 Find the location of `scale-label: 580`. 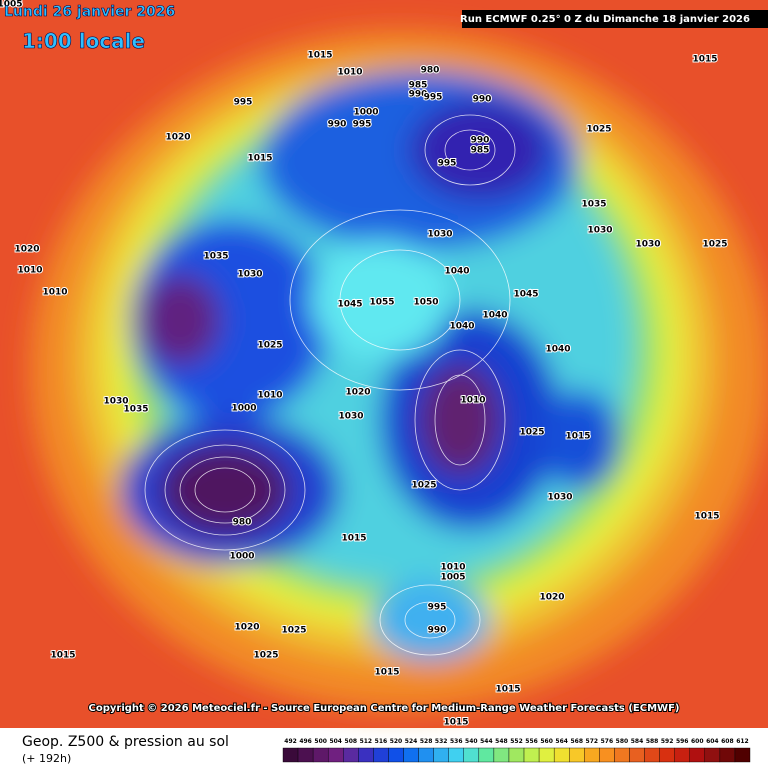

scale-label: 580 is located at coordinates (622, 741).